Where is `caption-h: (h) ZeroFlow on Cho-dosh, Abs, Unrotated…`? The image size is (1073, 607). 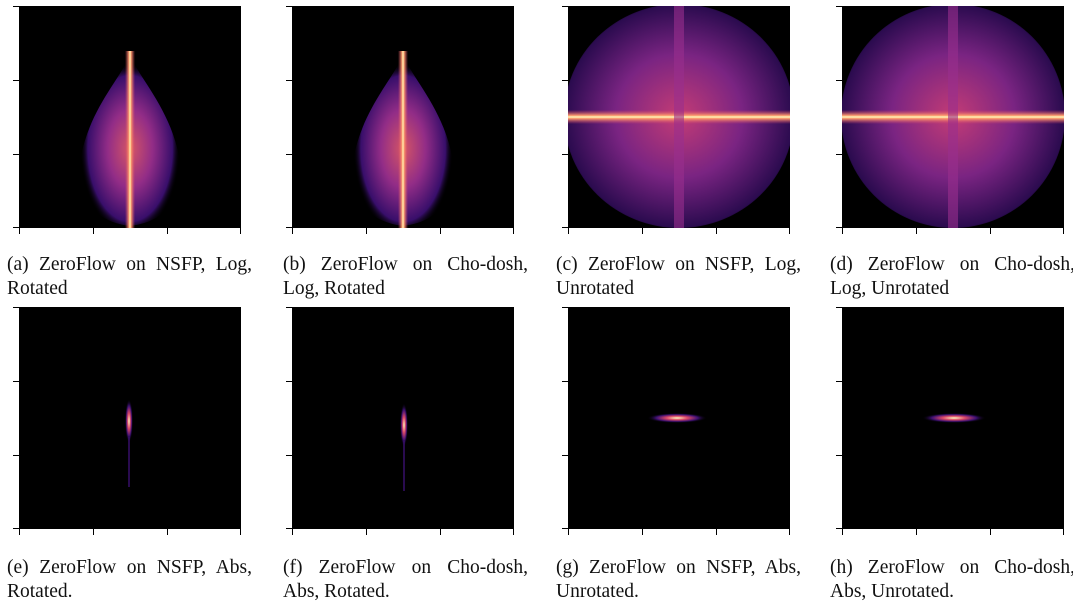 caption-h: (h) ZeroFlow on Cho-dosh, Abs, Unrotated… is located at coordinates (951, 579).